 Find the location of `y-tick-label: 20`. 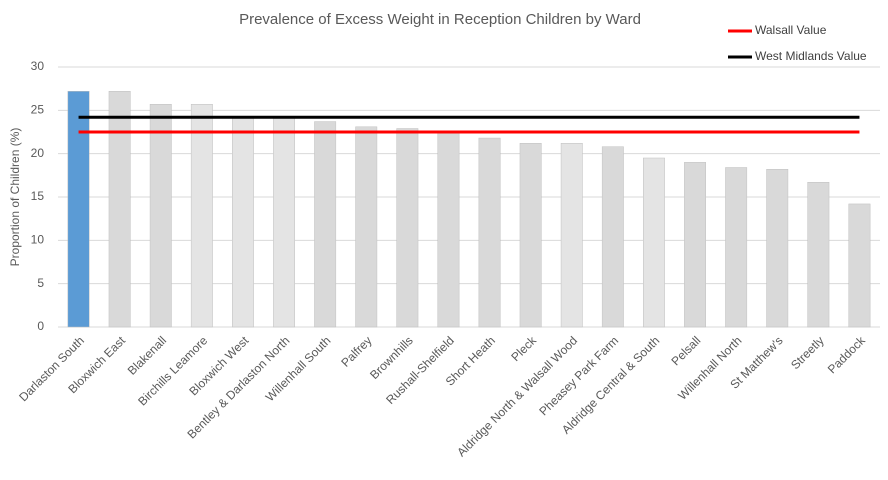

y-tick-label: 20 is located at coordinates (38, 153).